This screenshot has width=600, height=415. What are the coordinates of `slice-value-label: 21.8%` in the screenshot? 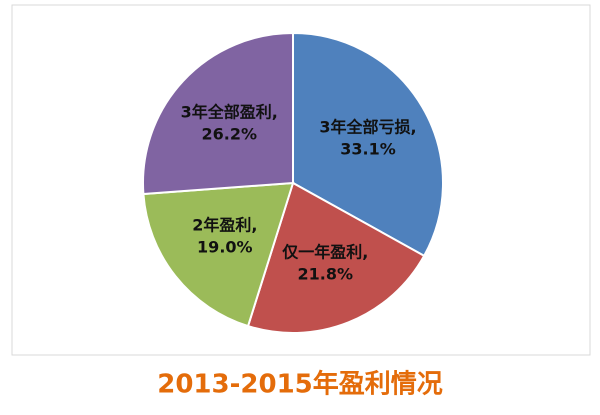 It's located at (325, 273).